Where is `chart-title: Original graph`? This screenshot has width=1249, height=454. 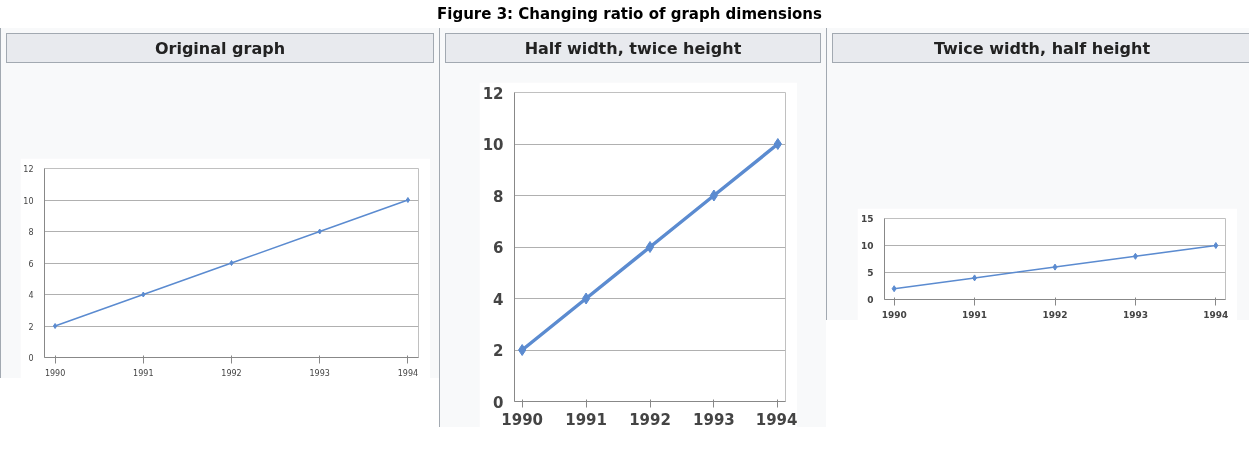 chart-title: Original graph is located at coordinates (220, 49).